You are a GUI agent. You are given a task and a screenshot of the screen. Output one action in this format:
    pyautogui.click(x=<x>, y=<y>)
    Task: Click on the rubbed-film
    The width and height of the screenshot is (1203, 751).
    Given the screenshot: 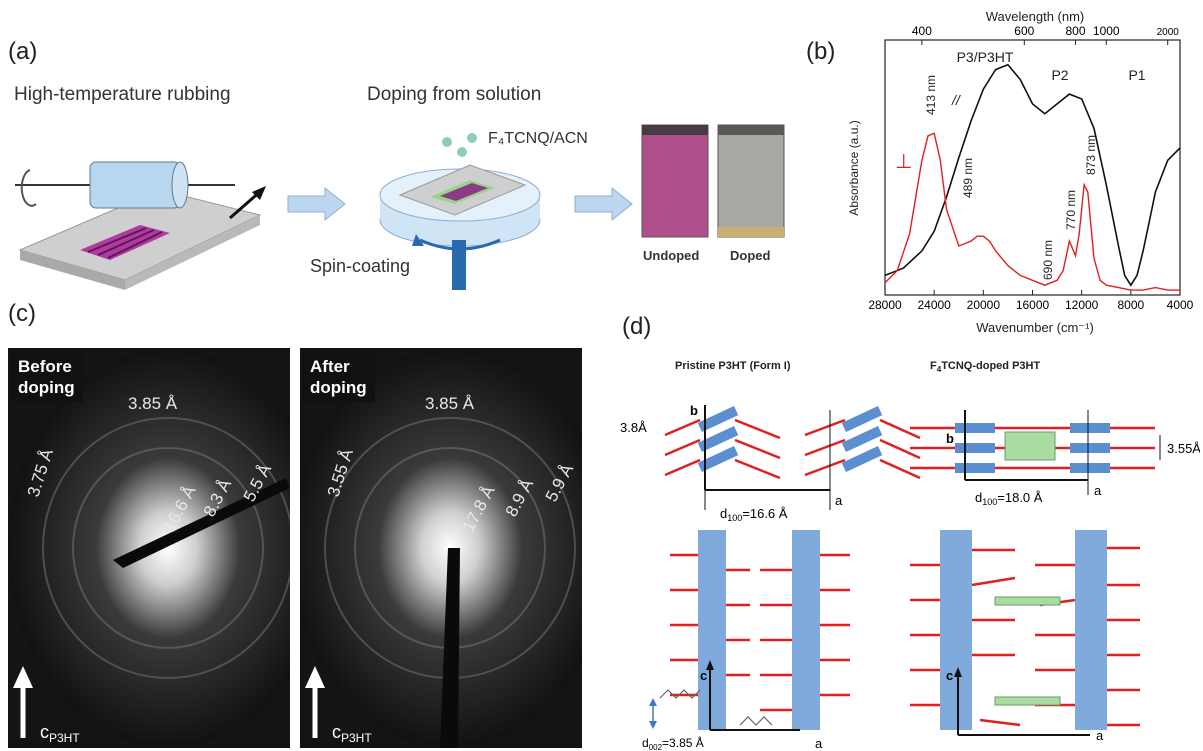 What is the action you would take?
    pyautogui.click(x=125, y=242)
    